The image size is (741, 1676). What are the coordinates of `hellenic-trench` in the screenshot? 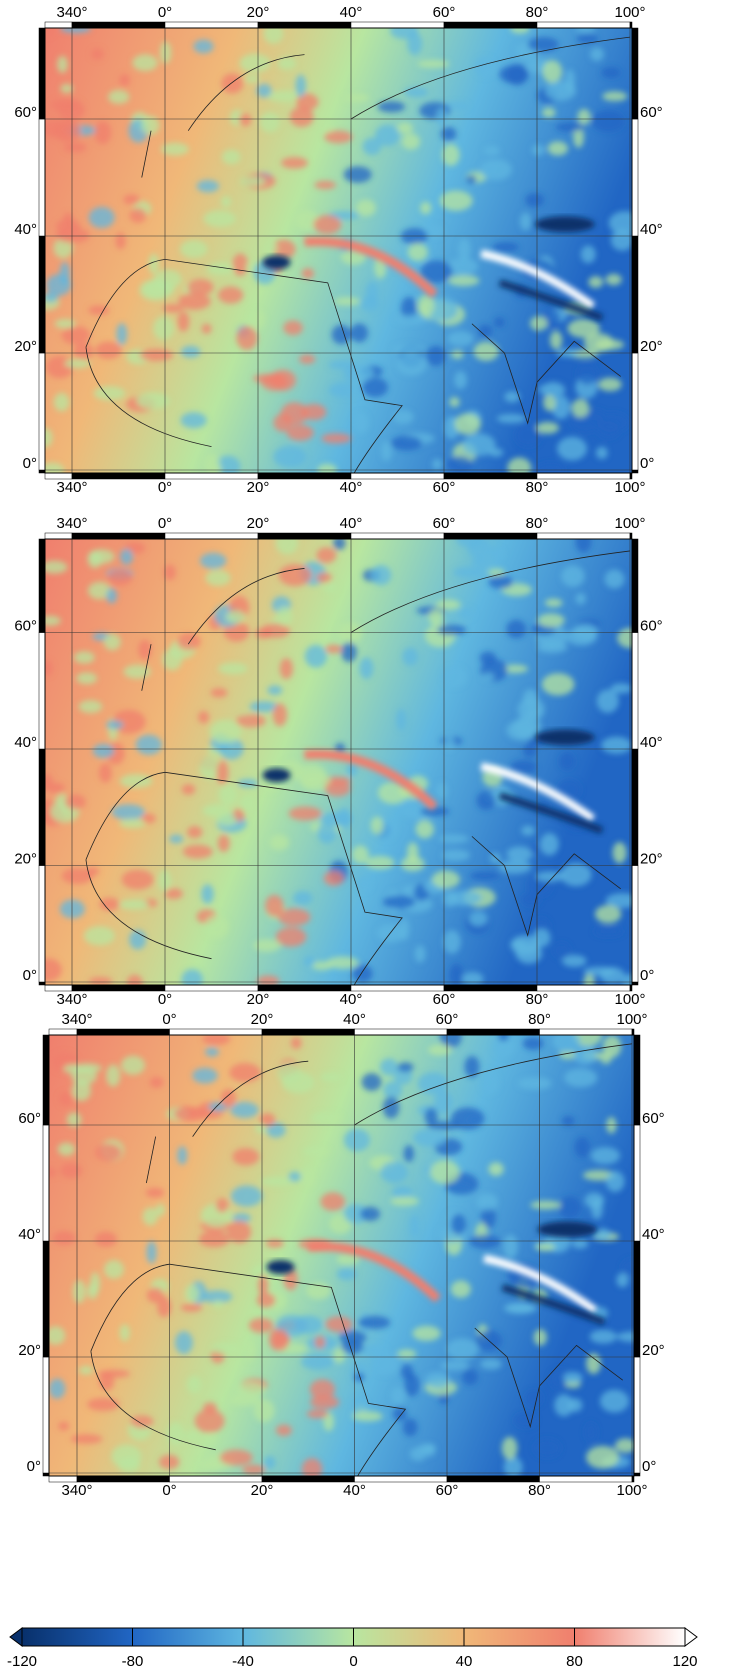 It's located at (276, 262).